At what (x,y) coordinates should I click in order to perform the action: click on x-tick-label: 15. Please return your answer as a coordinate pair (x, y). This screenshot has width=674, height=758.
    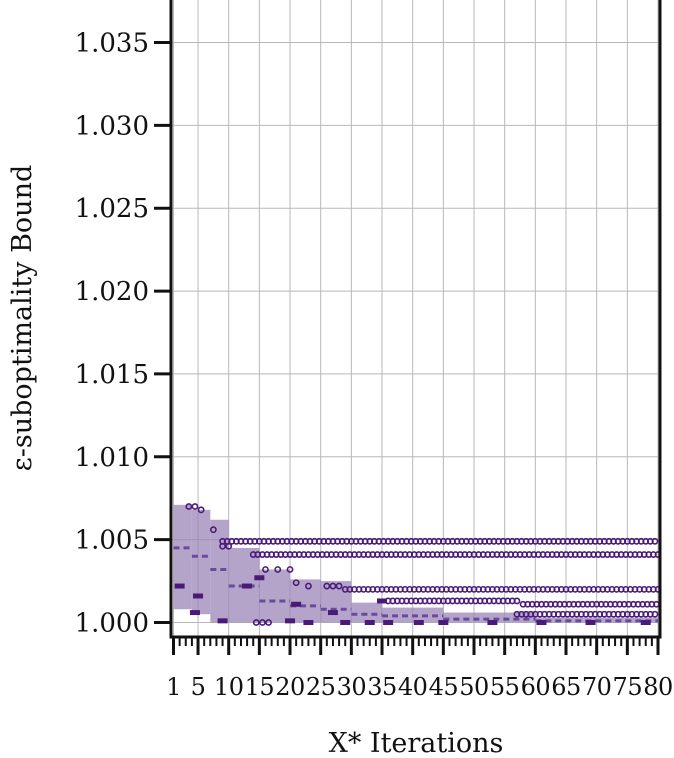
    Looking at the image, I should click on (260, 687).